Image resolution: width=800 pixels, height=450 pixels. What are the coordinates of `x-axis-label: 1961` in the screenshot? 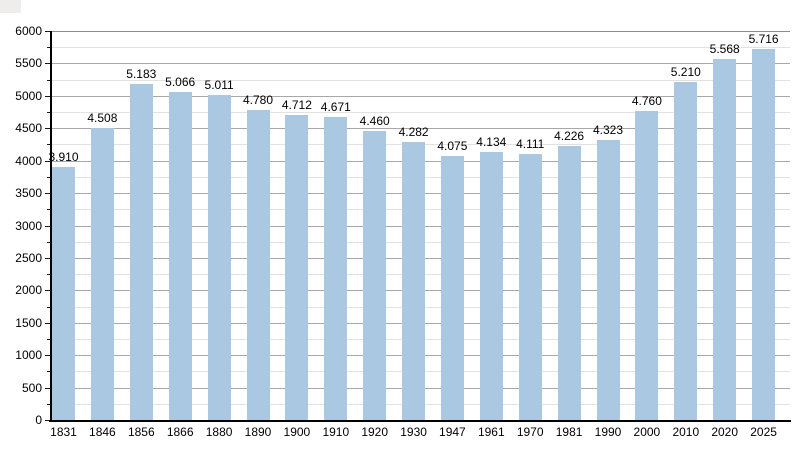 It's located at (491, 432).